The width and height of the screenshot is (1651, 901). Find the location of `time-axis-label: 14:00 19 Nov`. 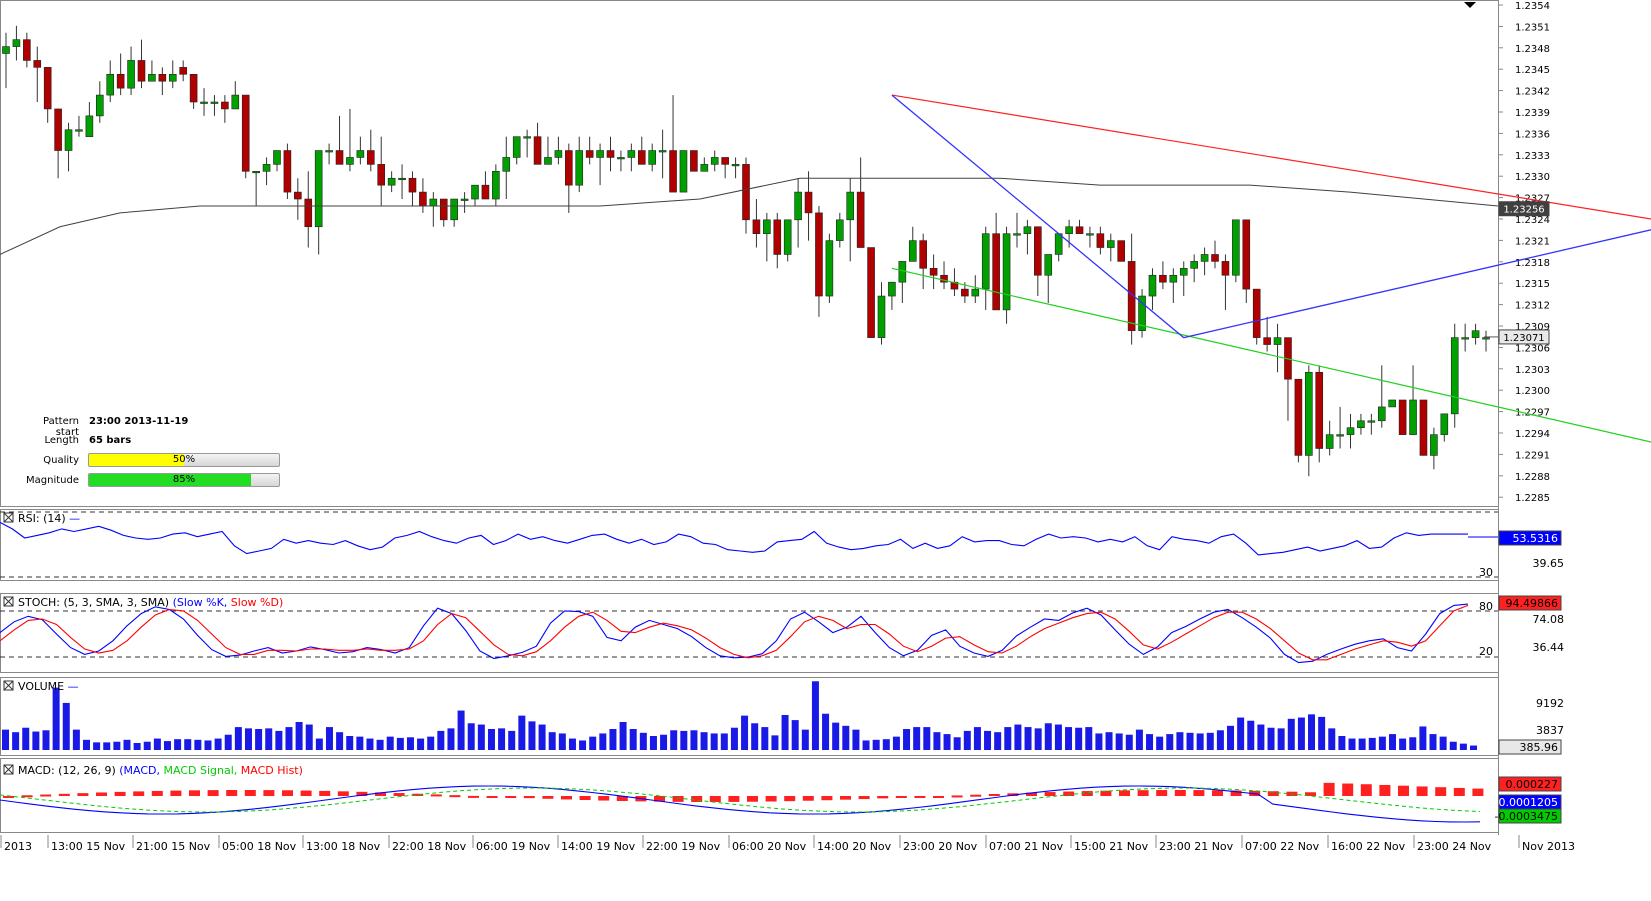

time-axis-label: 14:00 19 Nov is located at coordinates (598, 846).